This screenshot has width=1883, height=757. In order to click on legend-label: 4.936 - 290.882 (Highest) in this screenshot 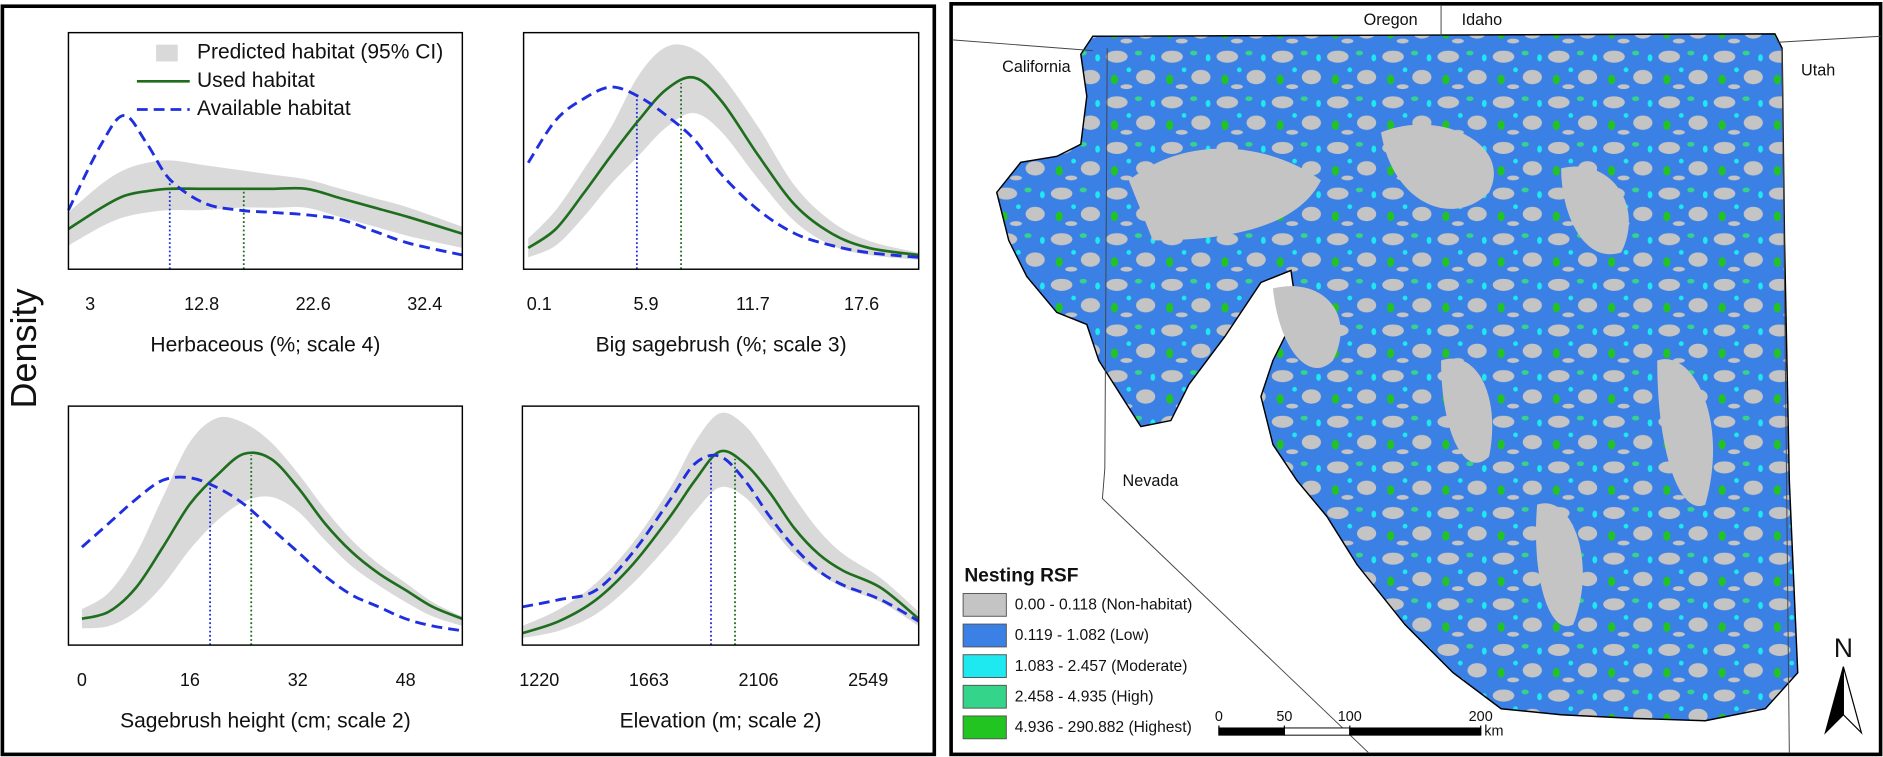, I will do `click(1103, 727)`.